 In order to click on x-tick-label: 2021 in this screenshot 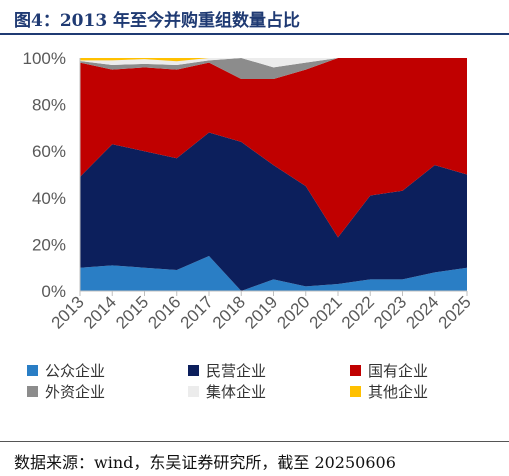, I will do `click(326, 312)`.